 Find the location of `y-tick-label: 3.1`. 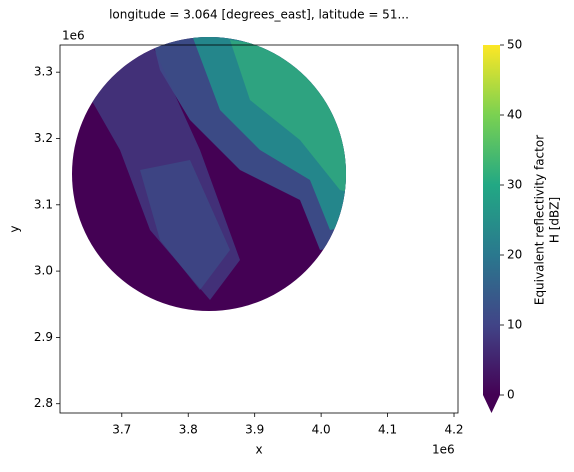

y-tick-label: 3.1 is located at coordinates (43, 204).